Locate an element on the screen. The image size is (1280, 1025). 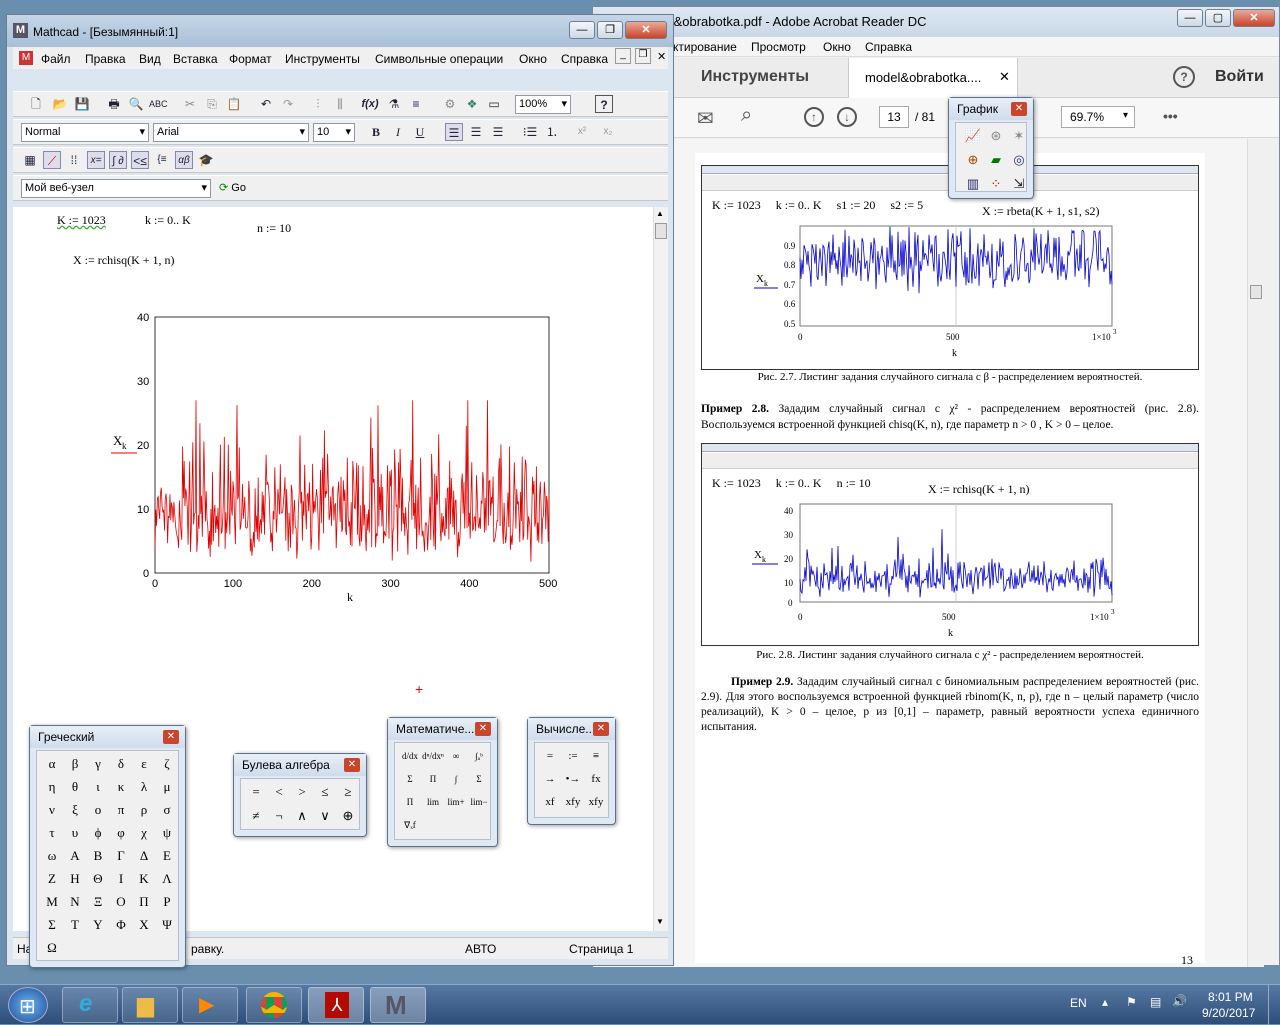
network-icon: ▤ is located at coordinates (1156, 1002).